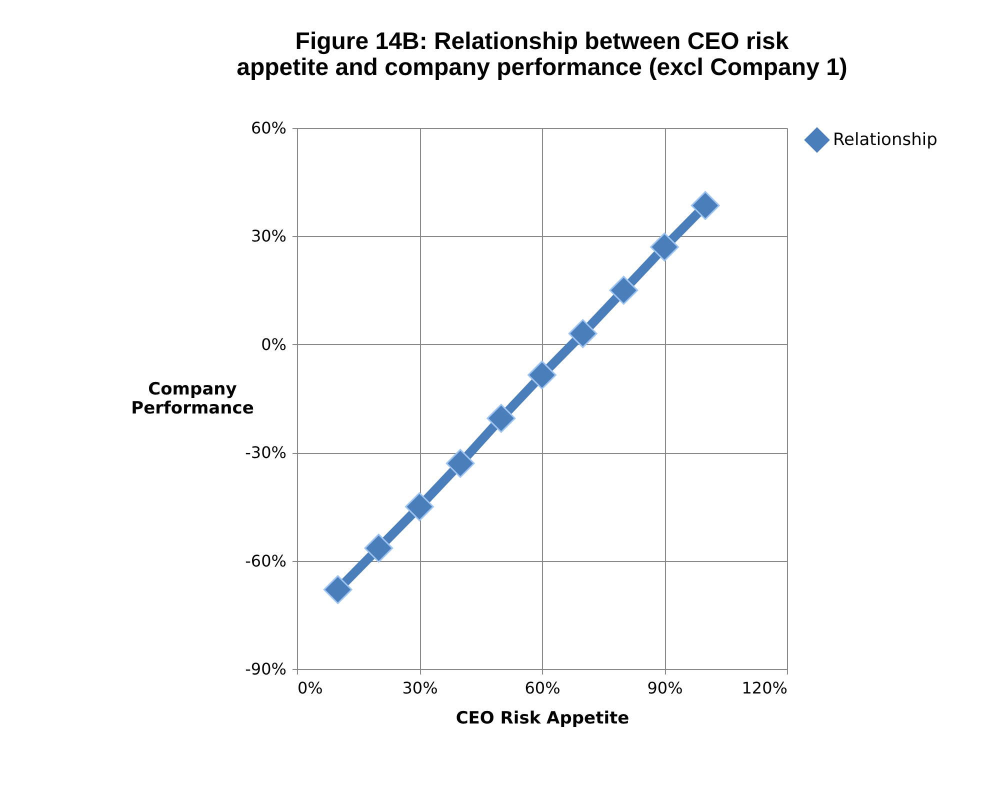 The width and height of the screenshot is (997, 796). Describe the element at coordinates (765, 688) in the screenshot. I see `x-tick-label: 120%` at that location.